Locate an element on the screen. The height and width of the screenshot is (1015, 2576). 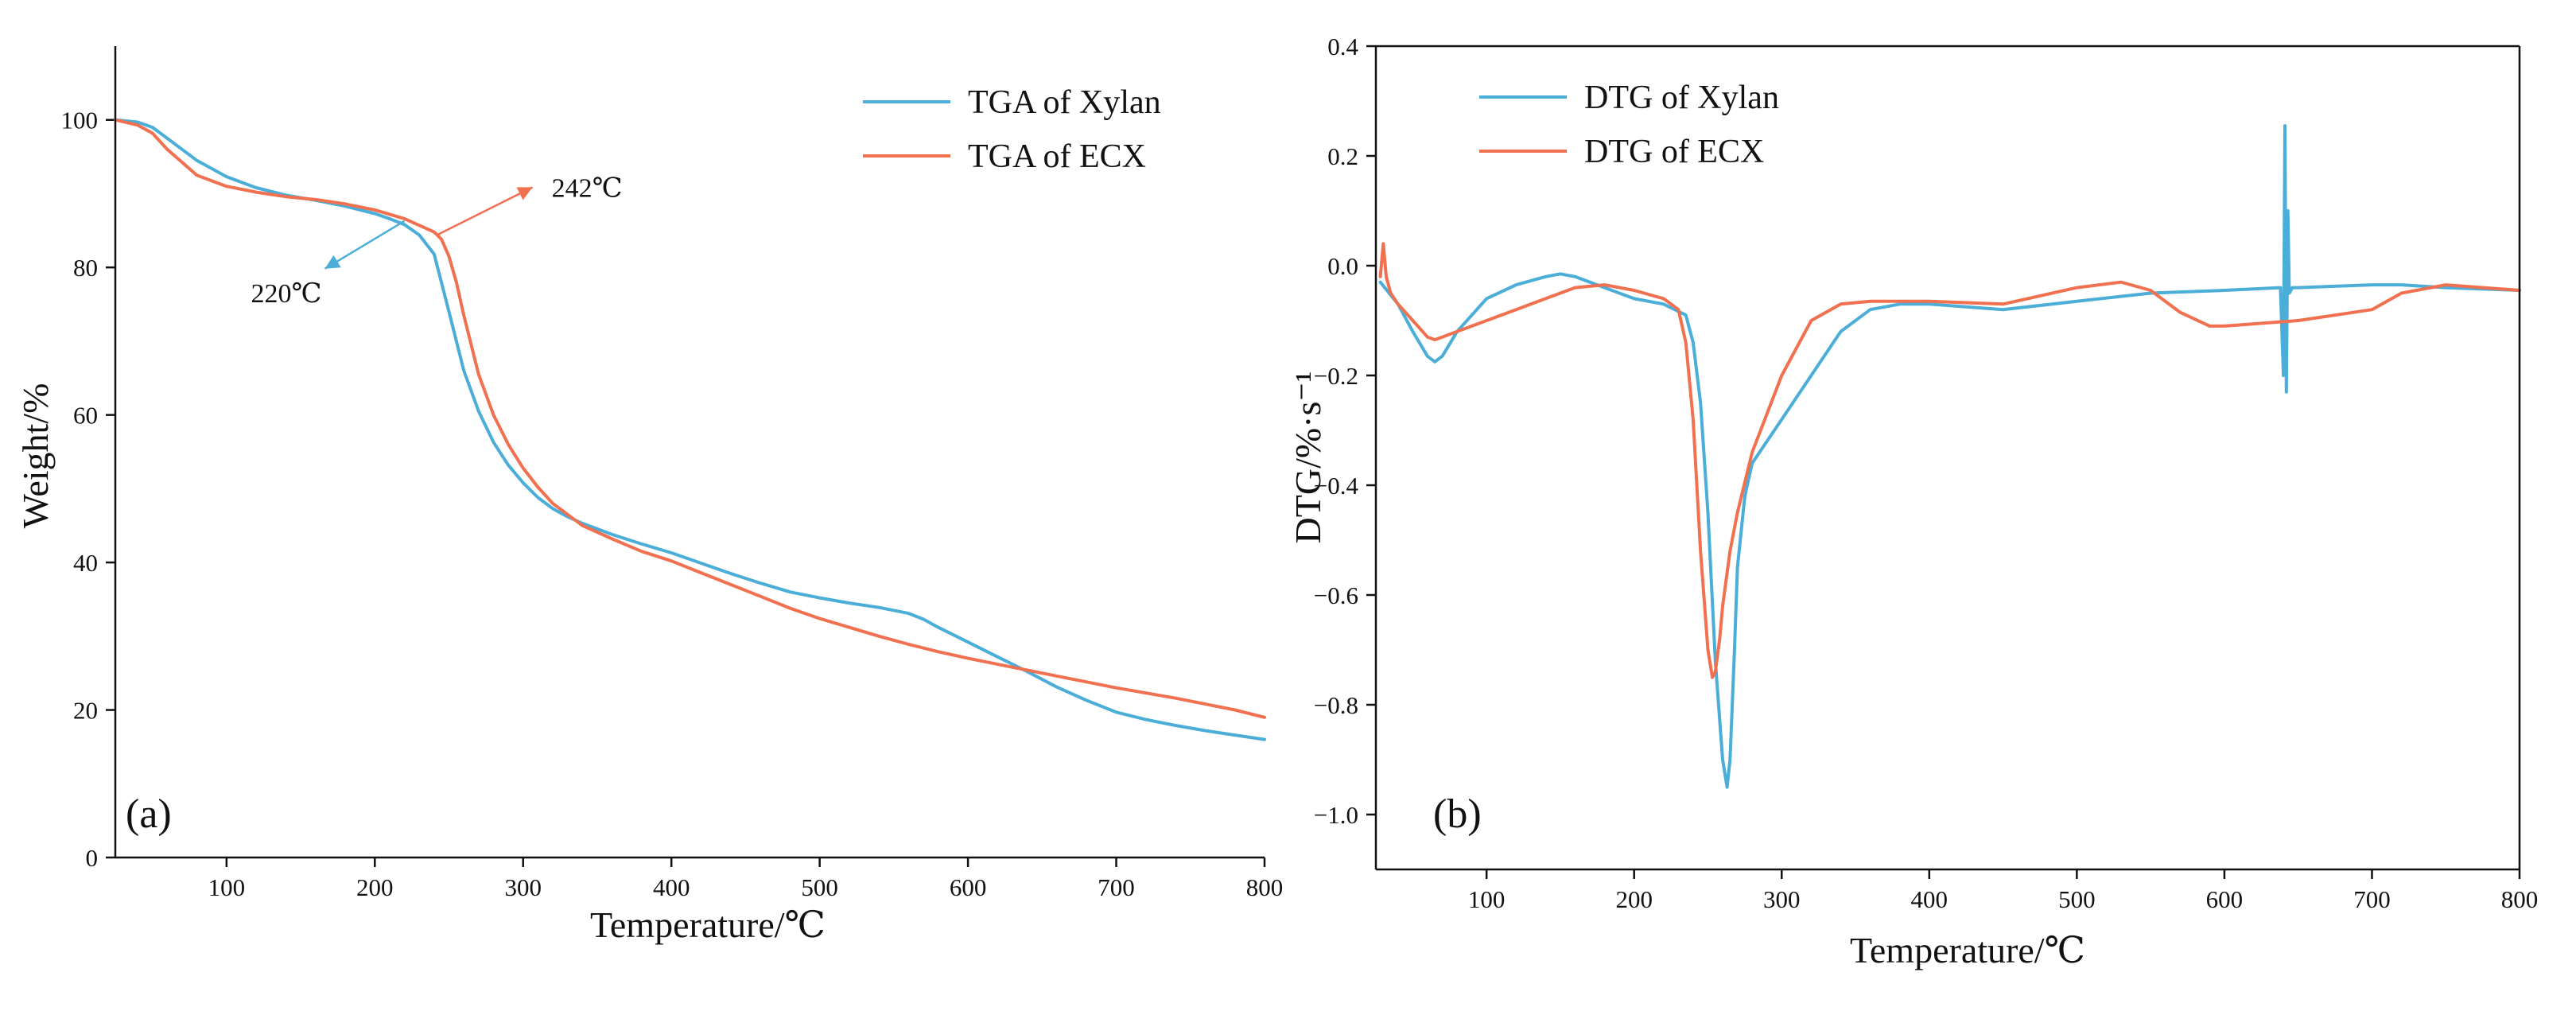
panel-a-x-axis-title: Temperature/℃ is located at coordinates (708, 924).